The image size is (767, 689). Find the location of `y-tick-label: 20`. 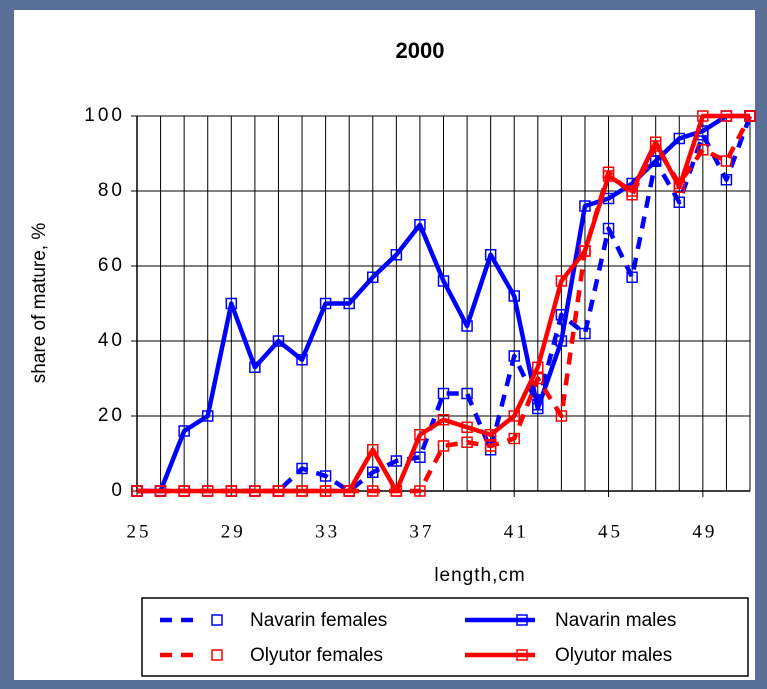

y-tick-label: 20 is located at coordinates (111, 415).